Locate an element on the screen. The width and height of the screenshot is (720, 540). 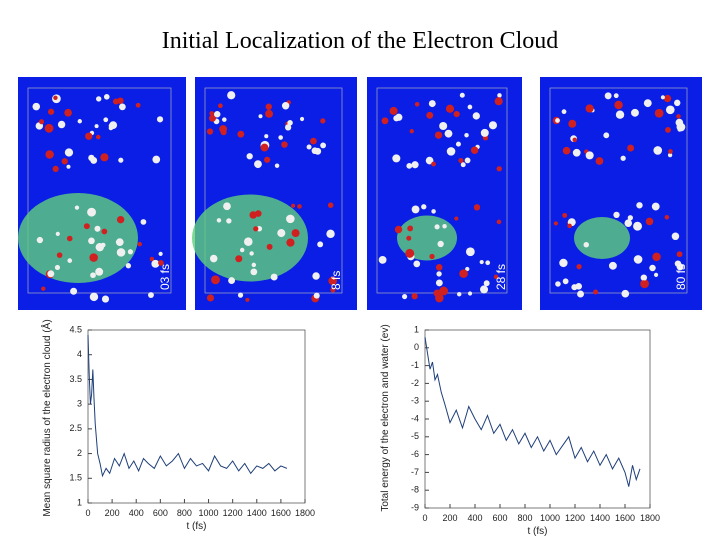
x-tick-label: 1400 is located at coordinates (257, 513).